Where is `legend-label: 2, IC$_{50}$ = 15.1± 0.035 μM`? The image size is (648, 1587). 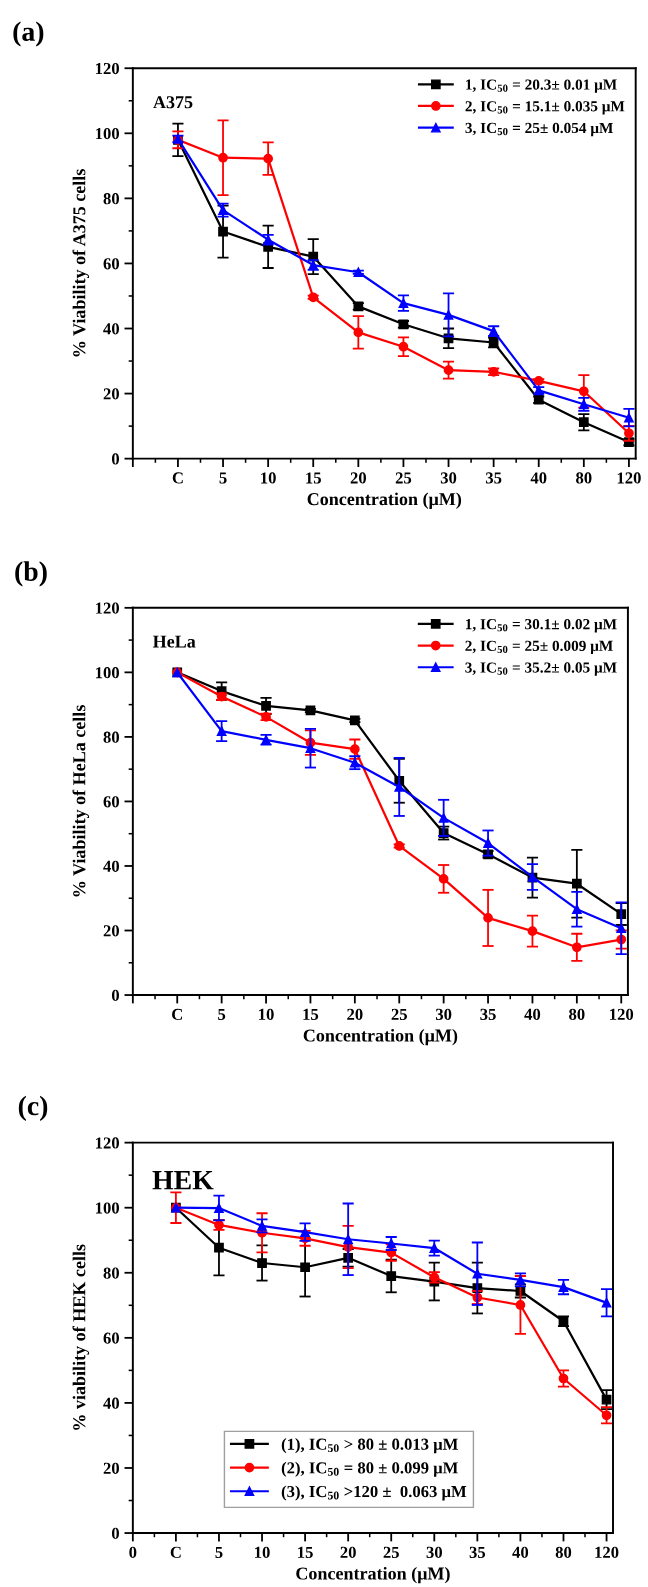 legend-label: 2, IC$_{50}$ = 15.1± 0.035 μM is located at coordinates (545, 108).